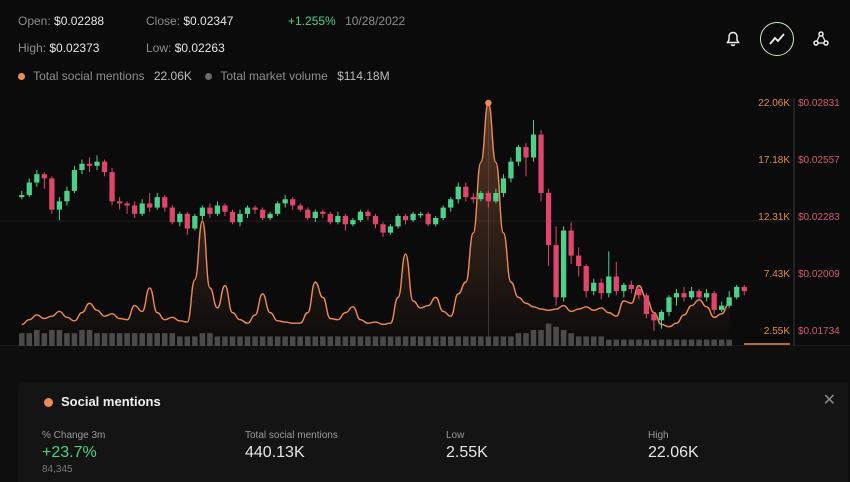 Image resolution: width=850 pixels, height=482 pixels. What do you see at coordinates (312, 21) in the screenshot?
I see `change-value: +1.255%` at bounding box center [312, 21].